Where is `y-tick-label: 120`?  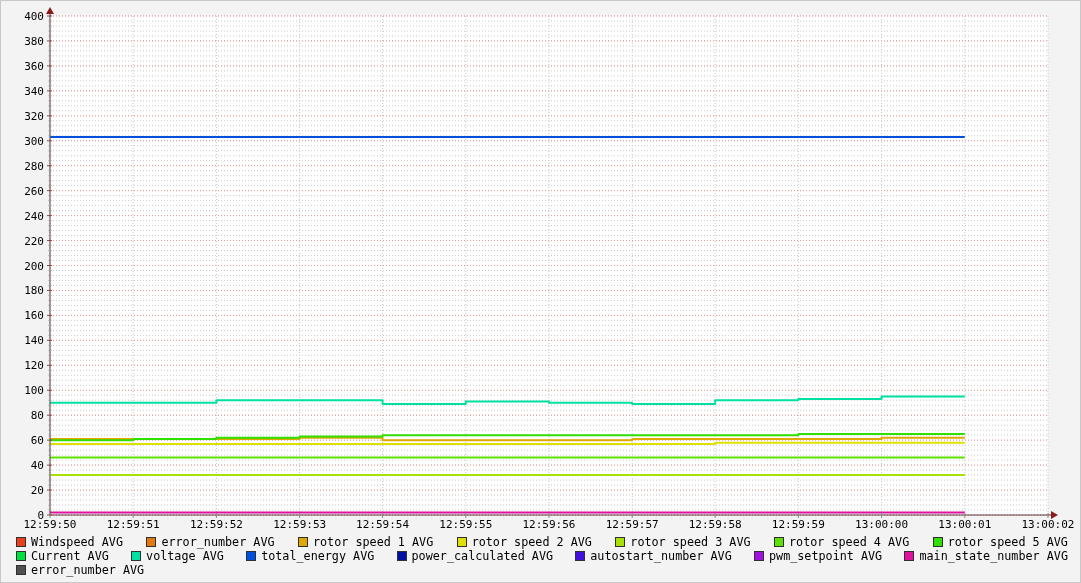 y-tick-label: 120 is located at coordinates (34, 366).